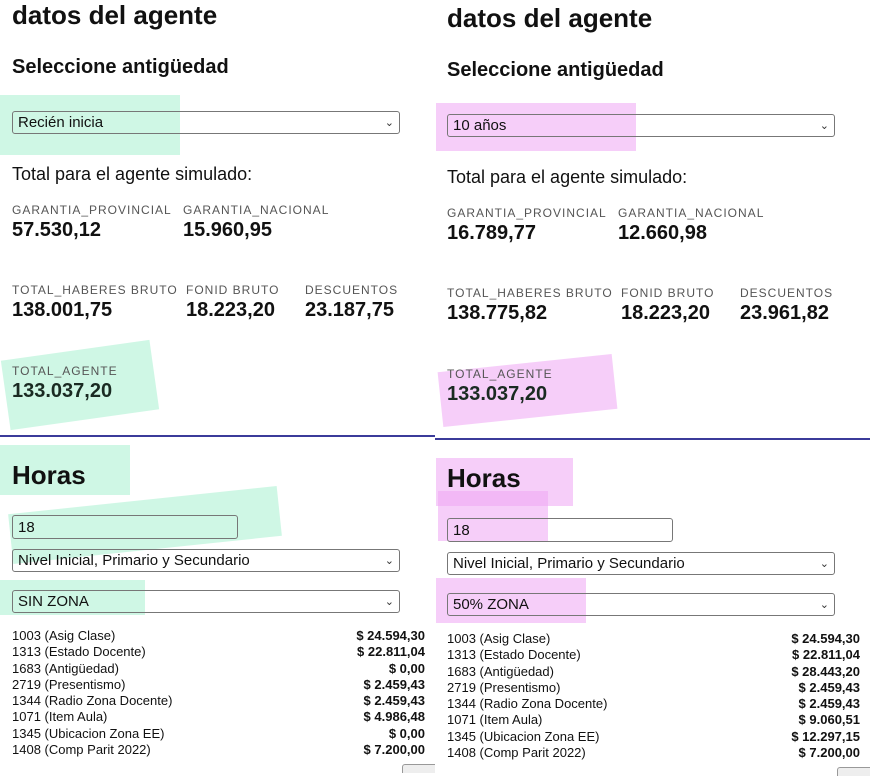  Describe the element at coordinates (653, 737) in the screenshot. I see `concept-row: 1345 (Ubicacion Zona EE) $ 12.297,15` at that location.